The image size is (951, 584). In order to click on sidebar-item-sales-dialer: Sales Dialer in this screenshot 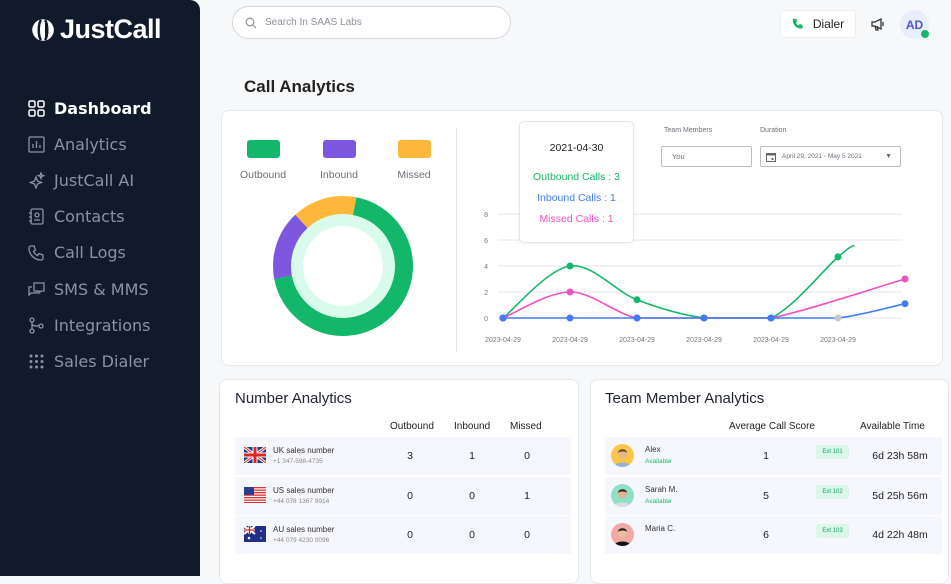, I will do `click(113, 361)`.